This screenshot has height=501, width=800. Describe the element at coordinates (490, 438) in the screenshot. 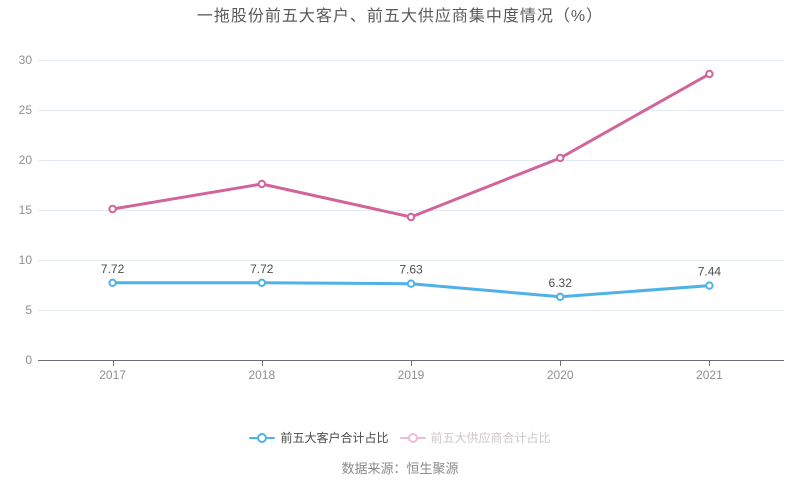

I see `legend-item-label: 前五大供应商合计占比` at that location.